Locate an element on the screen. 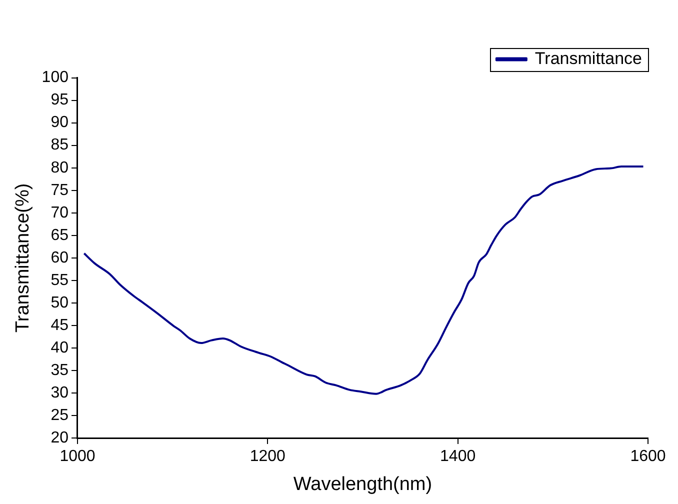  y-tick-label: 25 is located at coordinates (59, 415).